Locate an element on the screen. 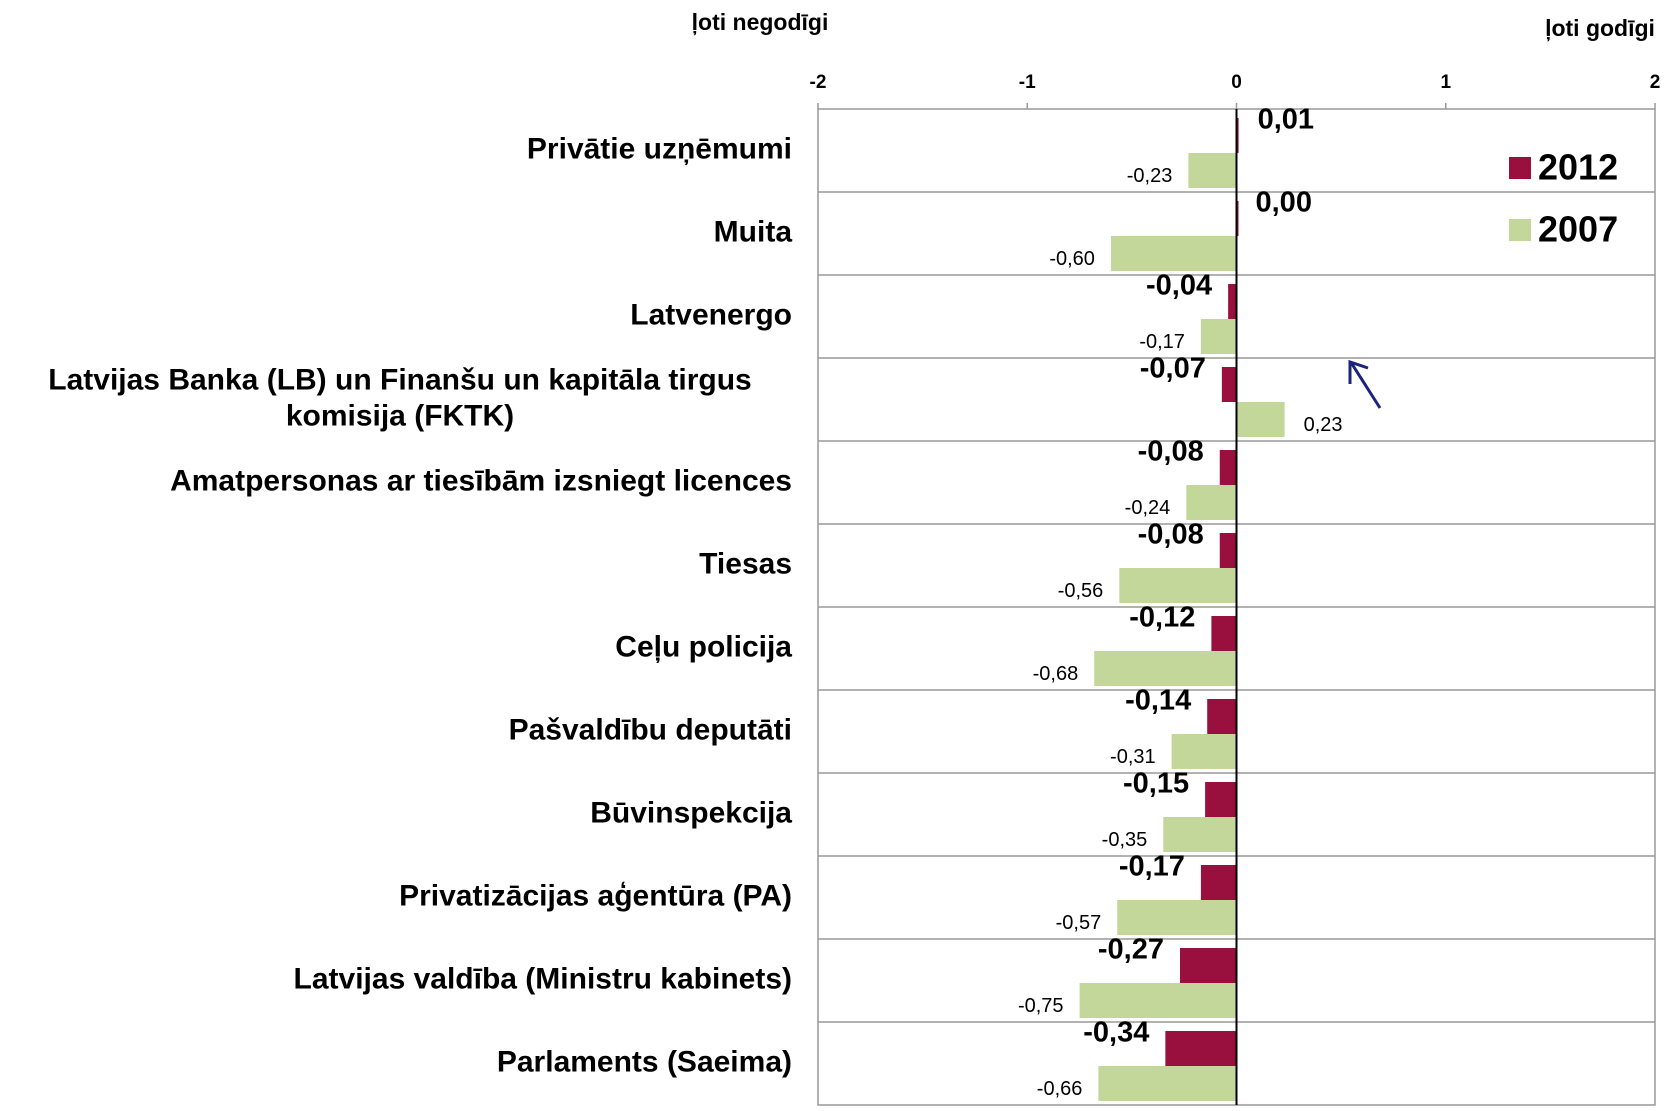 This screenshot has height=1111, width=1666. data-label: -0,66 is located at coordinates (1060, 1089).